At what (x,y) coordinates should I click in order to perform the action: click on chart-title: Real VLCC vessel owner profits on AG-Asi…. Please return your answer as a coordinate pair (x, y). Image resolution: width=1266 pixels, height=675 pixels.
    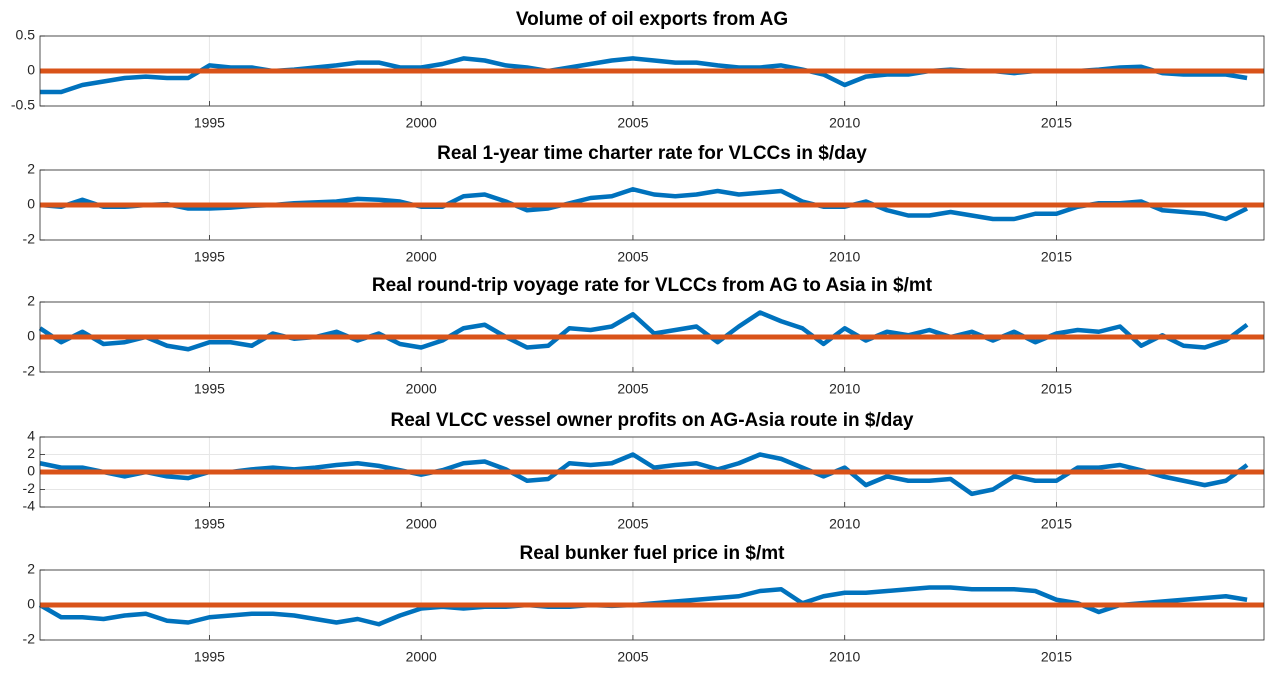
    Looking at the image, I should click on (652, 420).